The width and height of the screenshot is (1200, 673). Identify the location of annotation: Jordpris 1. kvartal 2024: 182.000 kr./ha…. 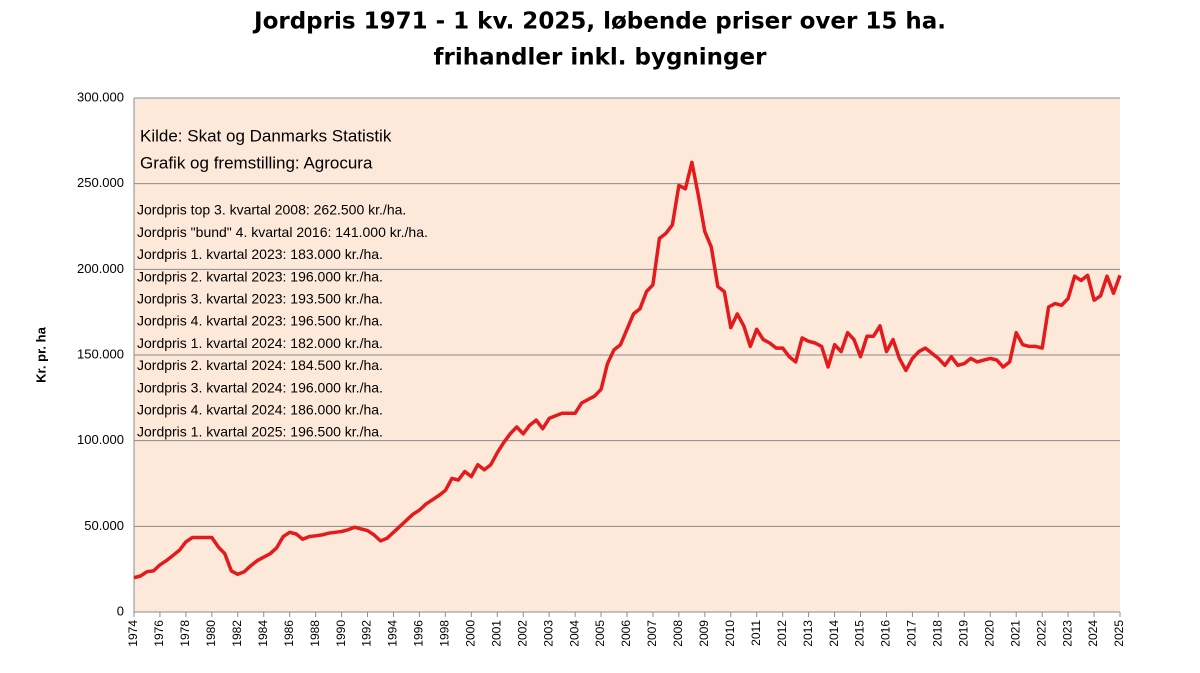
(260, 343).